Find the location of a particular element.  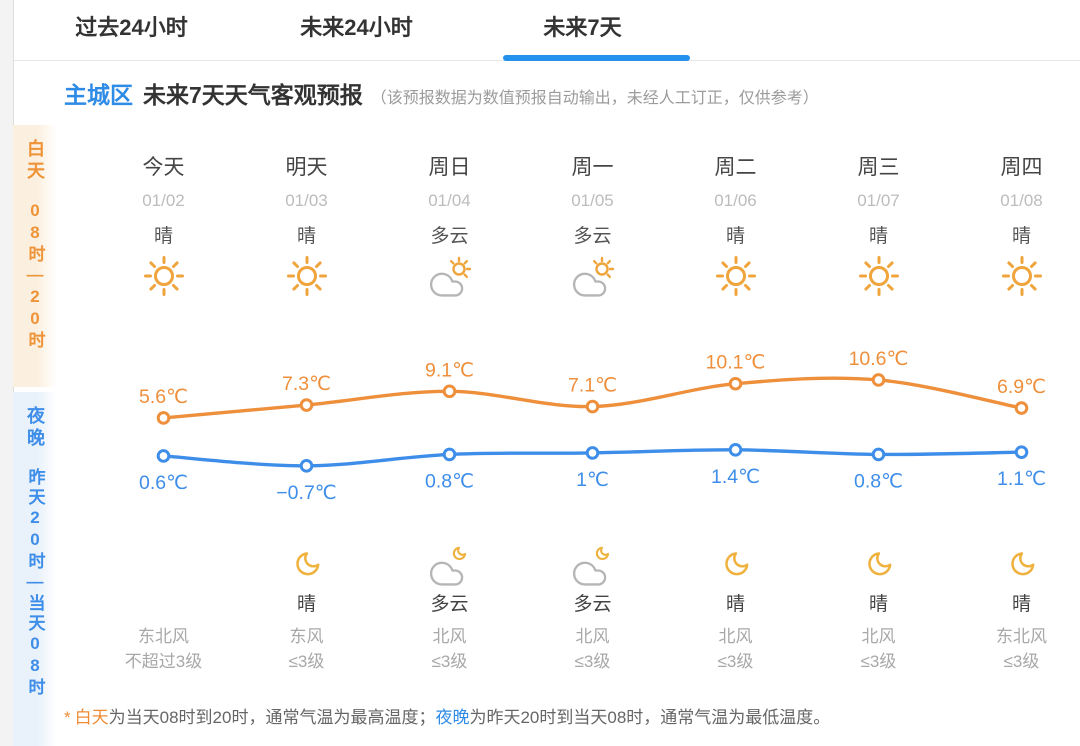

forecast-column: 周一 01/05 多云 多云 北风 ≤3级 is located at coordinates (592, 412).